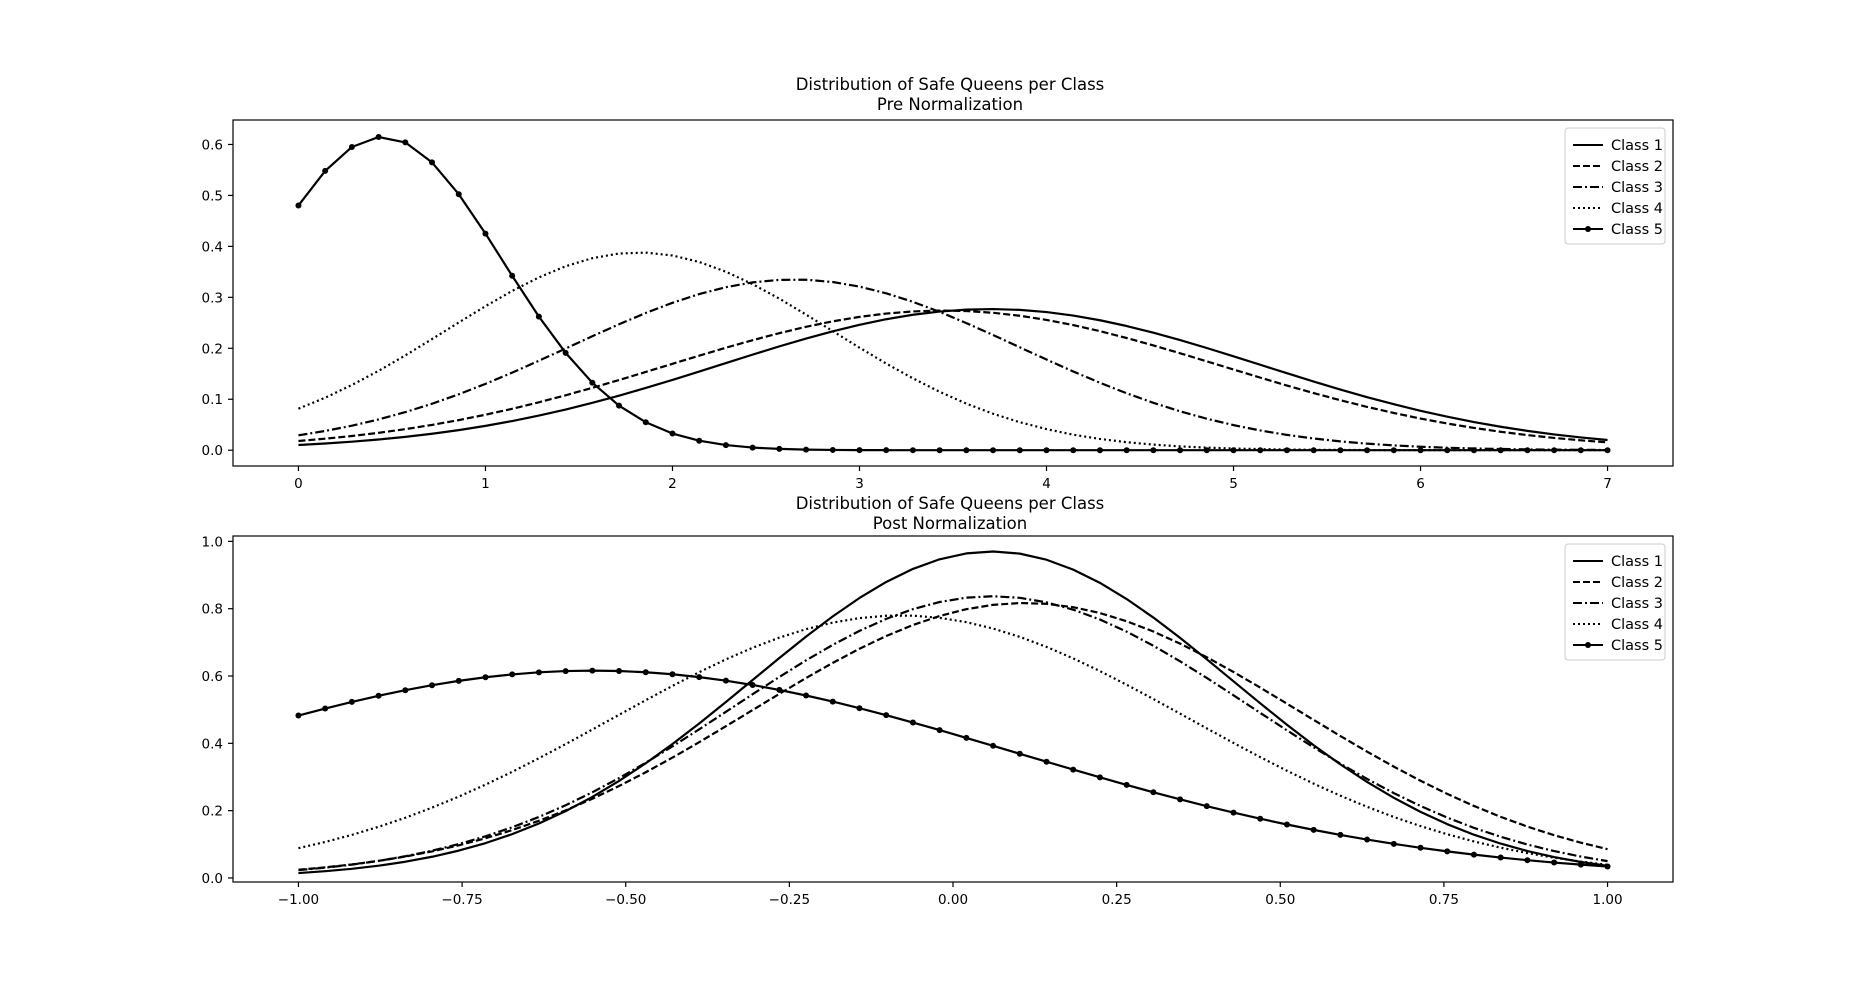  Describe the element at coordinates (212, 247) in the screenshot. I see `y-tick-label: 0.4` at that location.